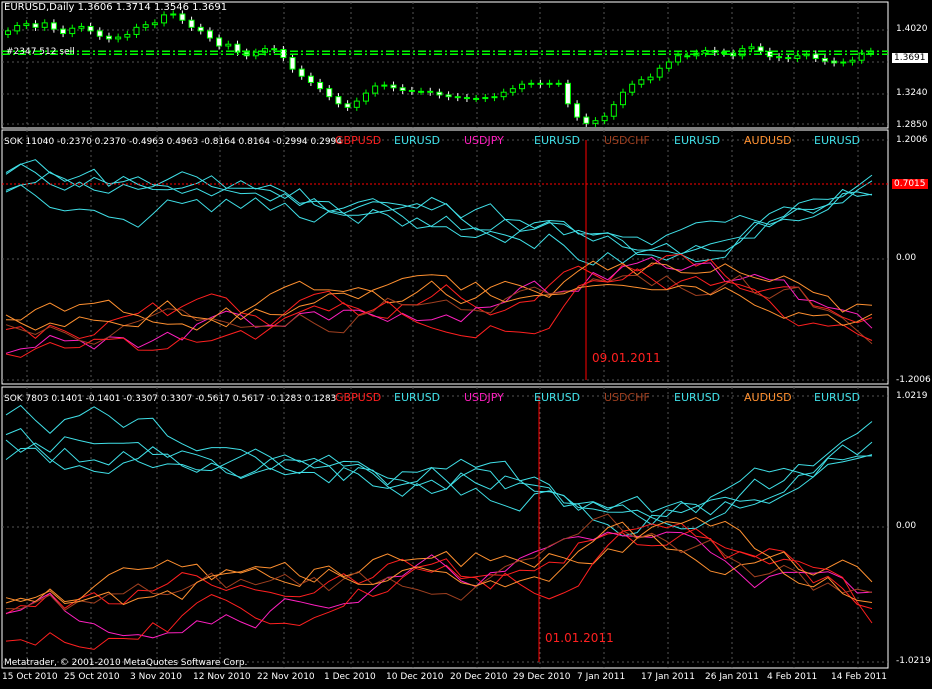 The image size is (932, 689). Describe the element at coordinates (837, 397) in the screenshot. I see `ind2-symbol-8: EURUSD` at that location.